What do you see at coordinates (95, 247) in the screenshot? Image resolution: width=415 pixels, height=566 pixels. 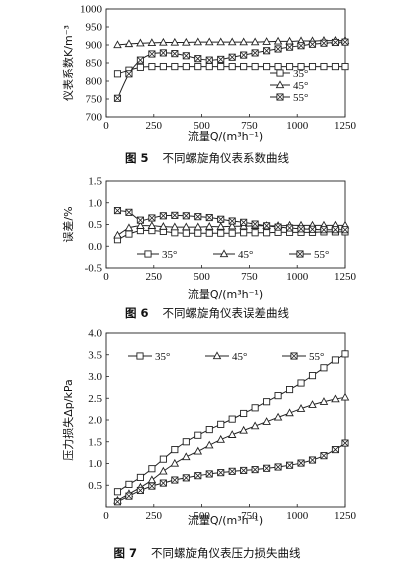 I see `y-tick-label: 0.0` at bounding box center [95, 247].